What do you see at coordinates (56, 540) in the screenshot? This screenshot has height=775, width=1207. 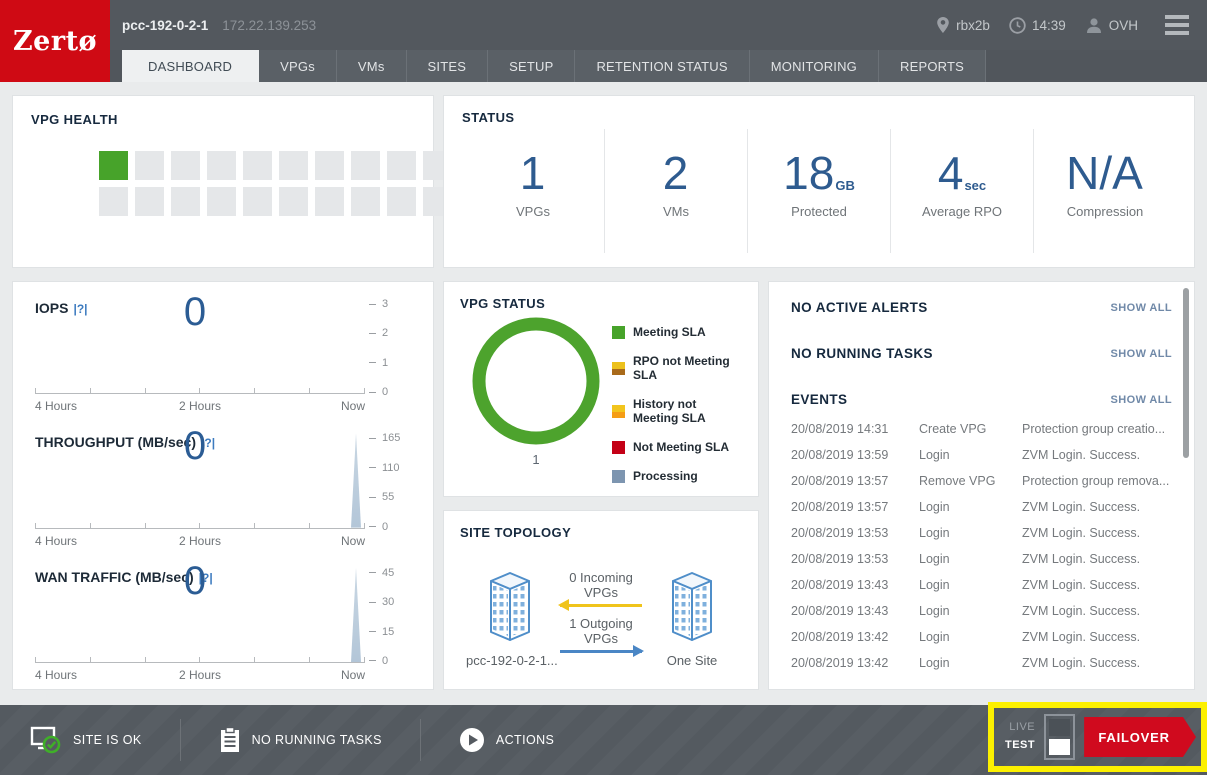 I see `x-axis-label: 4 Hours` at bounding box center [56, 540].